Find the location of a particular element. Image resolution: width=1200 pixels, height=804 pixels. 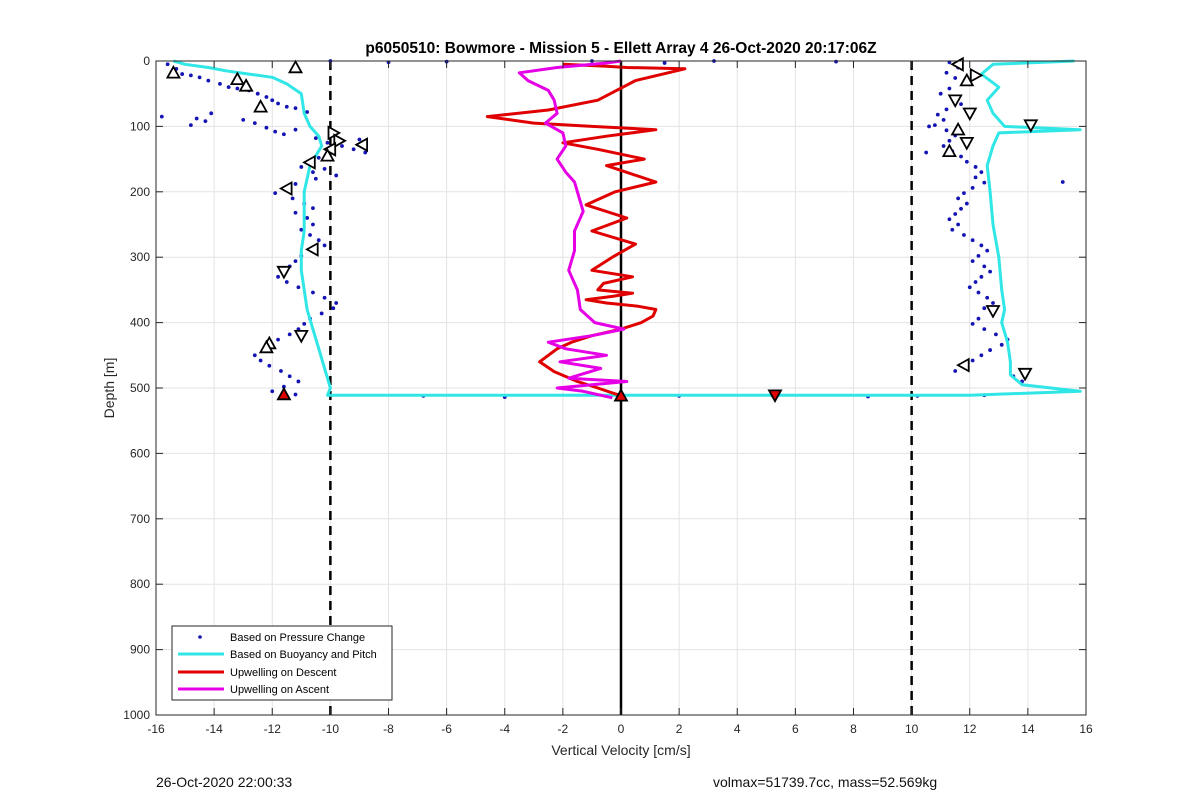

x-tick-label: 16 is located at coordinates (1086, 729).